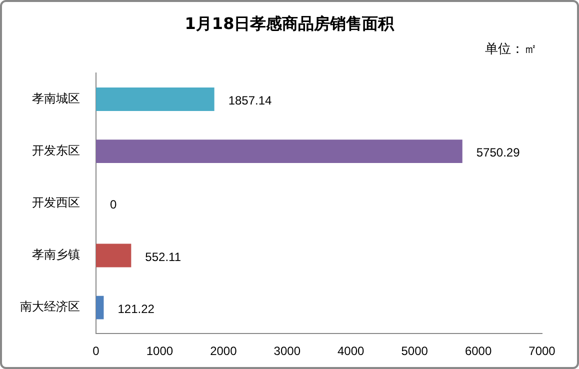 The width and height of the screenshot is (579, 369). I want to click on x-tick-label: 0, so click(96, 351).